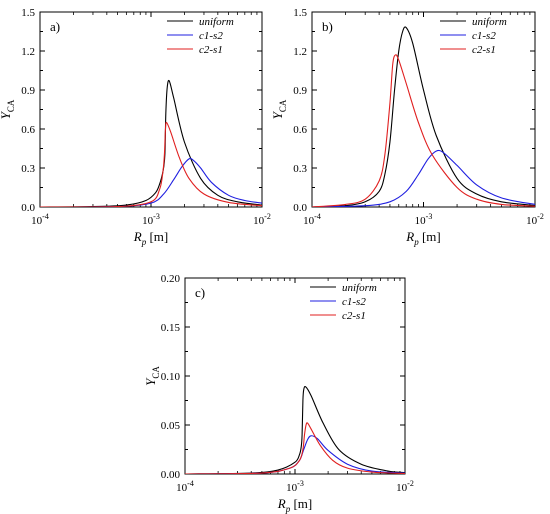 The image size is (550, 514). What do you see at coordinates (171, 328) in the screenshot?
I see `y-tick-label: 0.15` at bounding box center [171, 328].